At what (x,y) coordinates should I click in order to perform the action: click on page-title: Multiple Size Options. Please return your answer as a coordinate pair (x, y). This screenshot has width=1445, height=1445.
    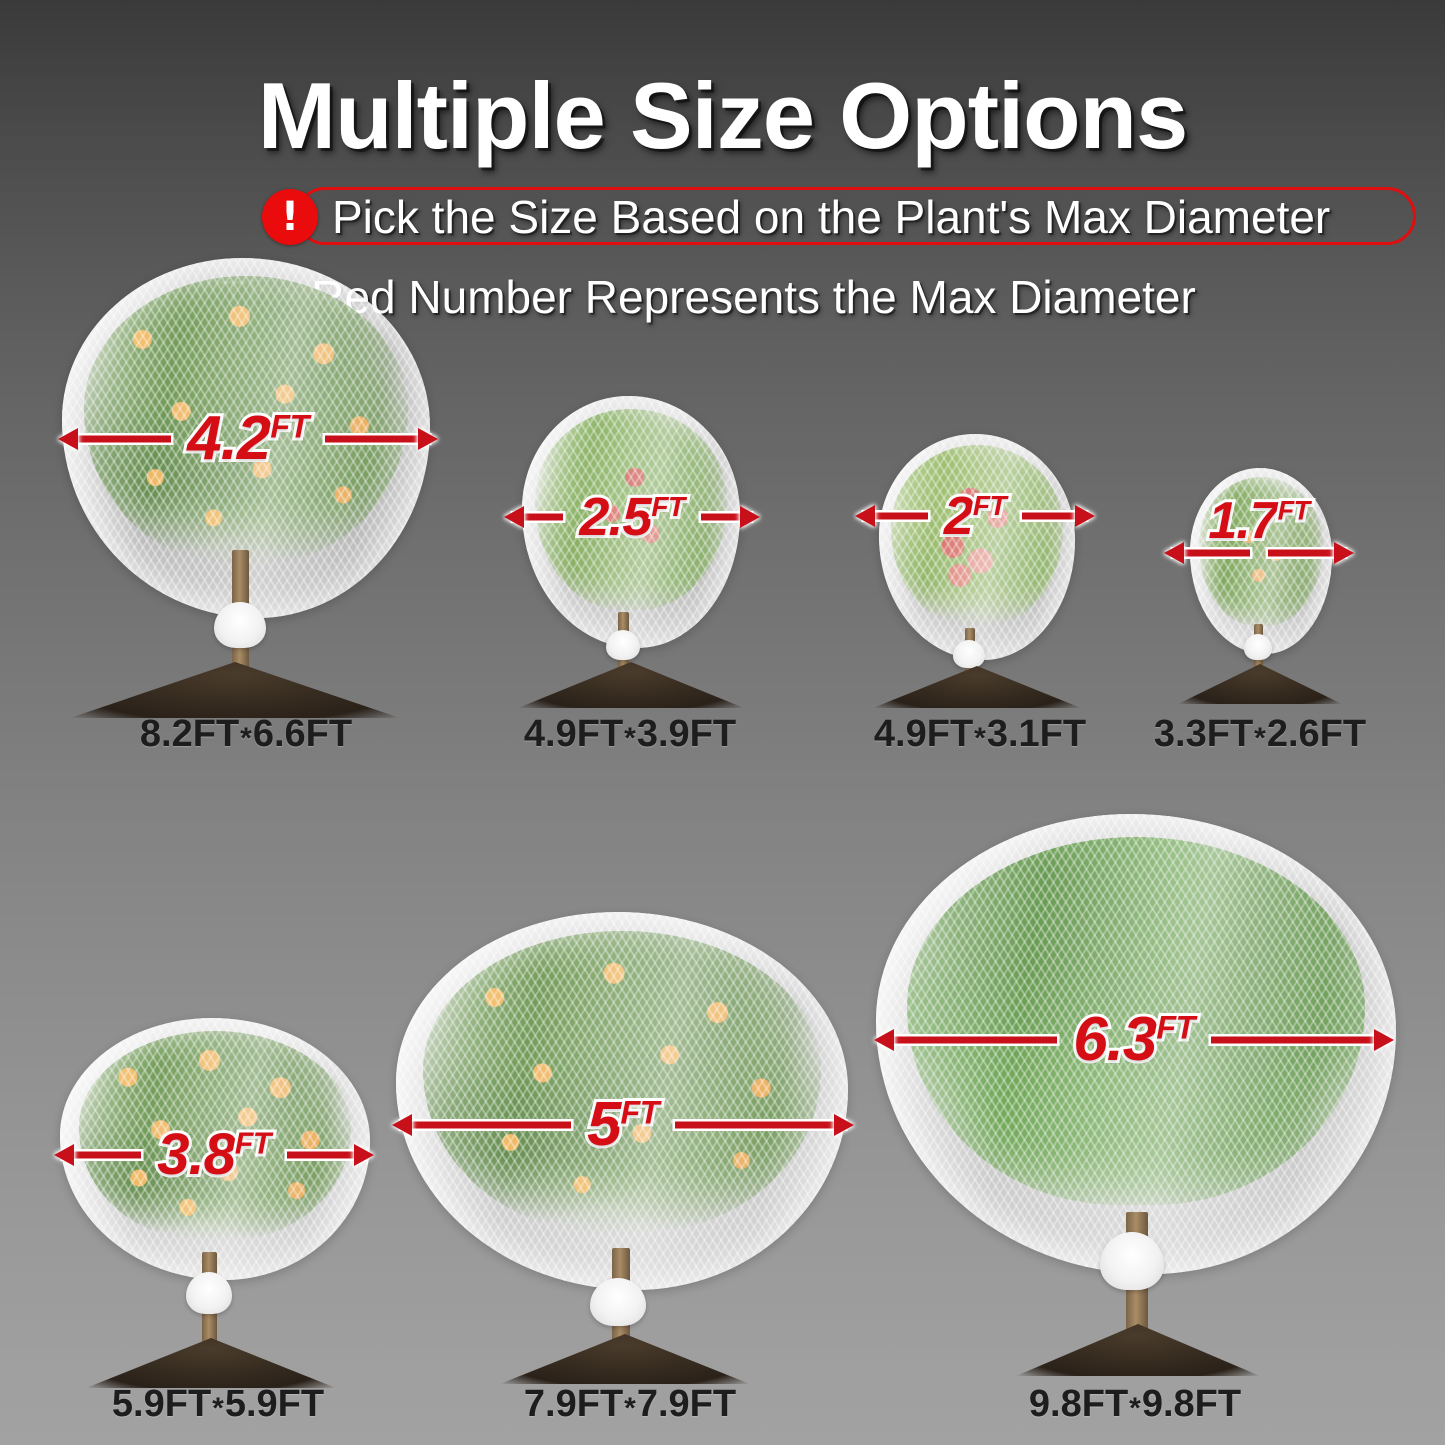
    Looking at the image, I should click on (722, 115).